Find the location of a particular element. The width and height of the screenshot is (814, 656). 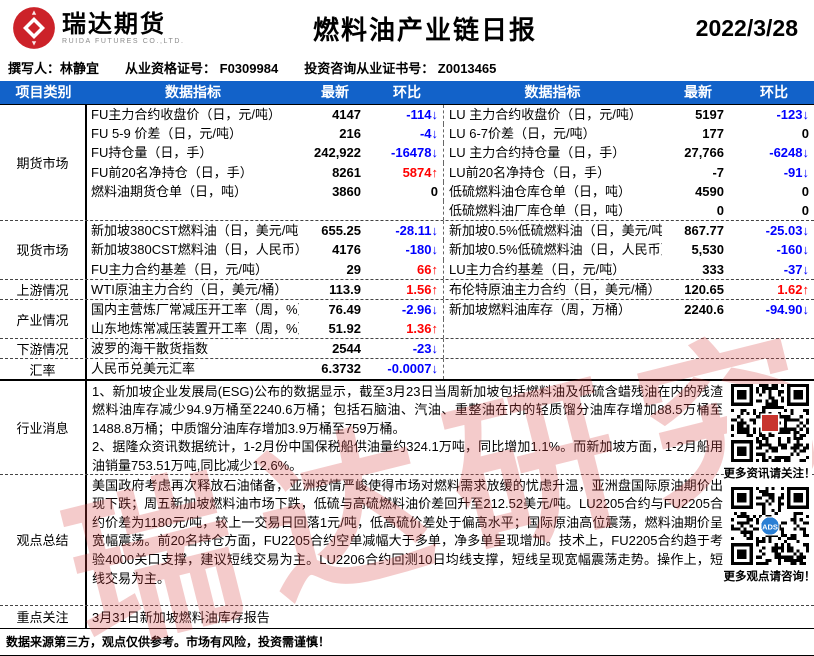

table-row: 波罗的海干散货指数 2544 -23↓ is located at coordinates (450, 349).